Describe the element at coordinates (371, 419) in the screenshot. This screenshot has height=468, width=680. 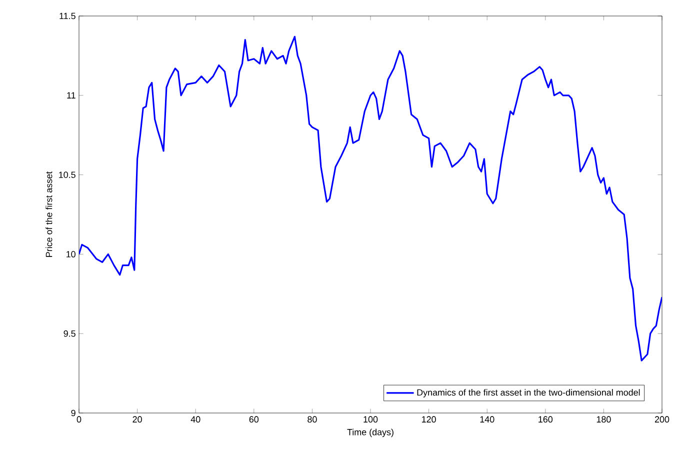
I see `x-tick-label: 100` at that location.